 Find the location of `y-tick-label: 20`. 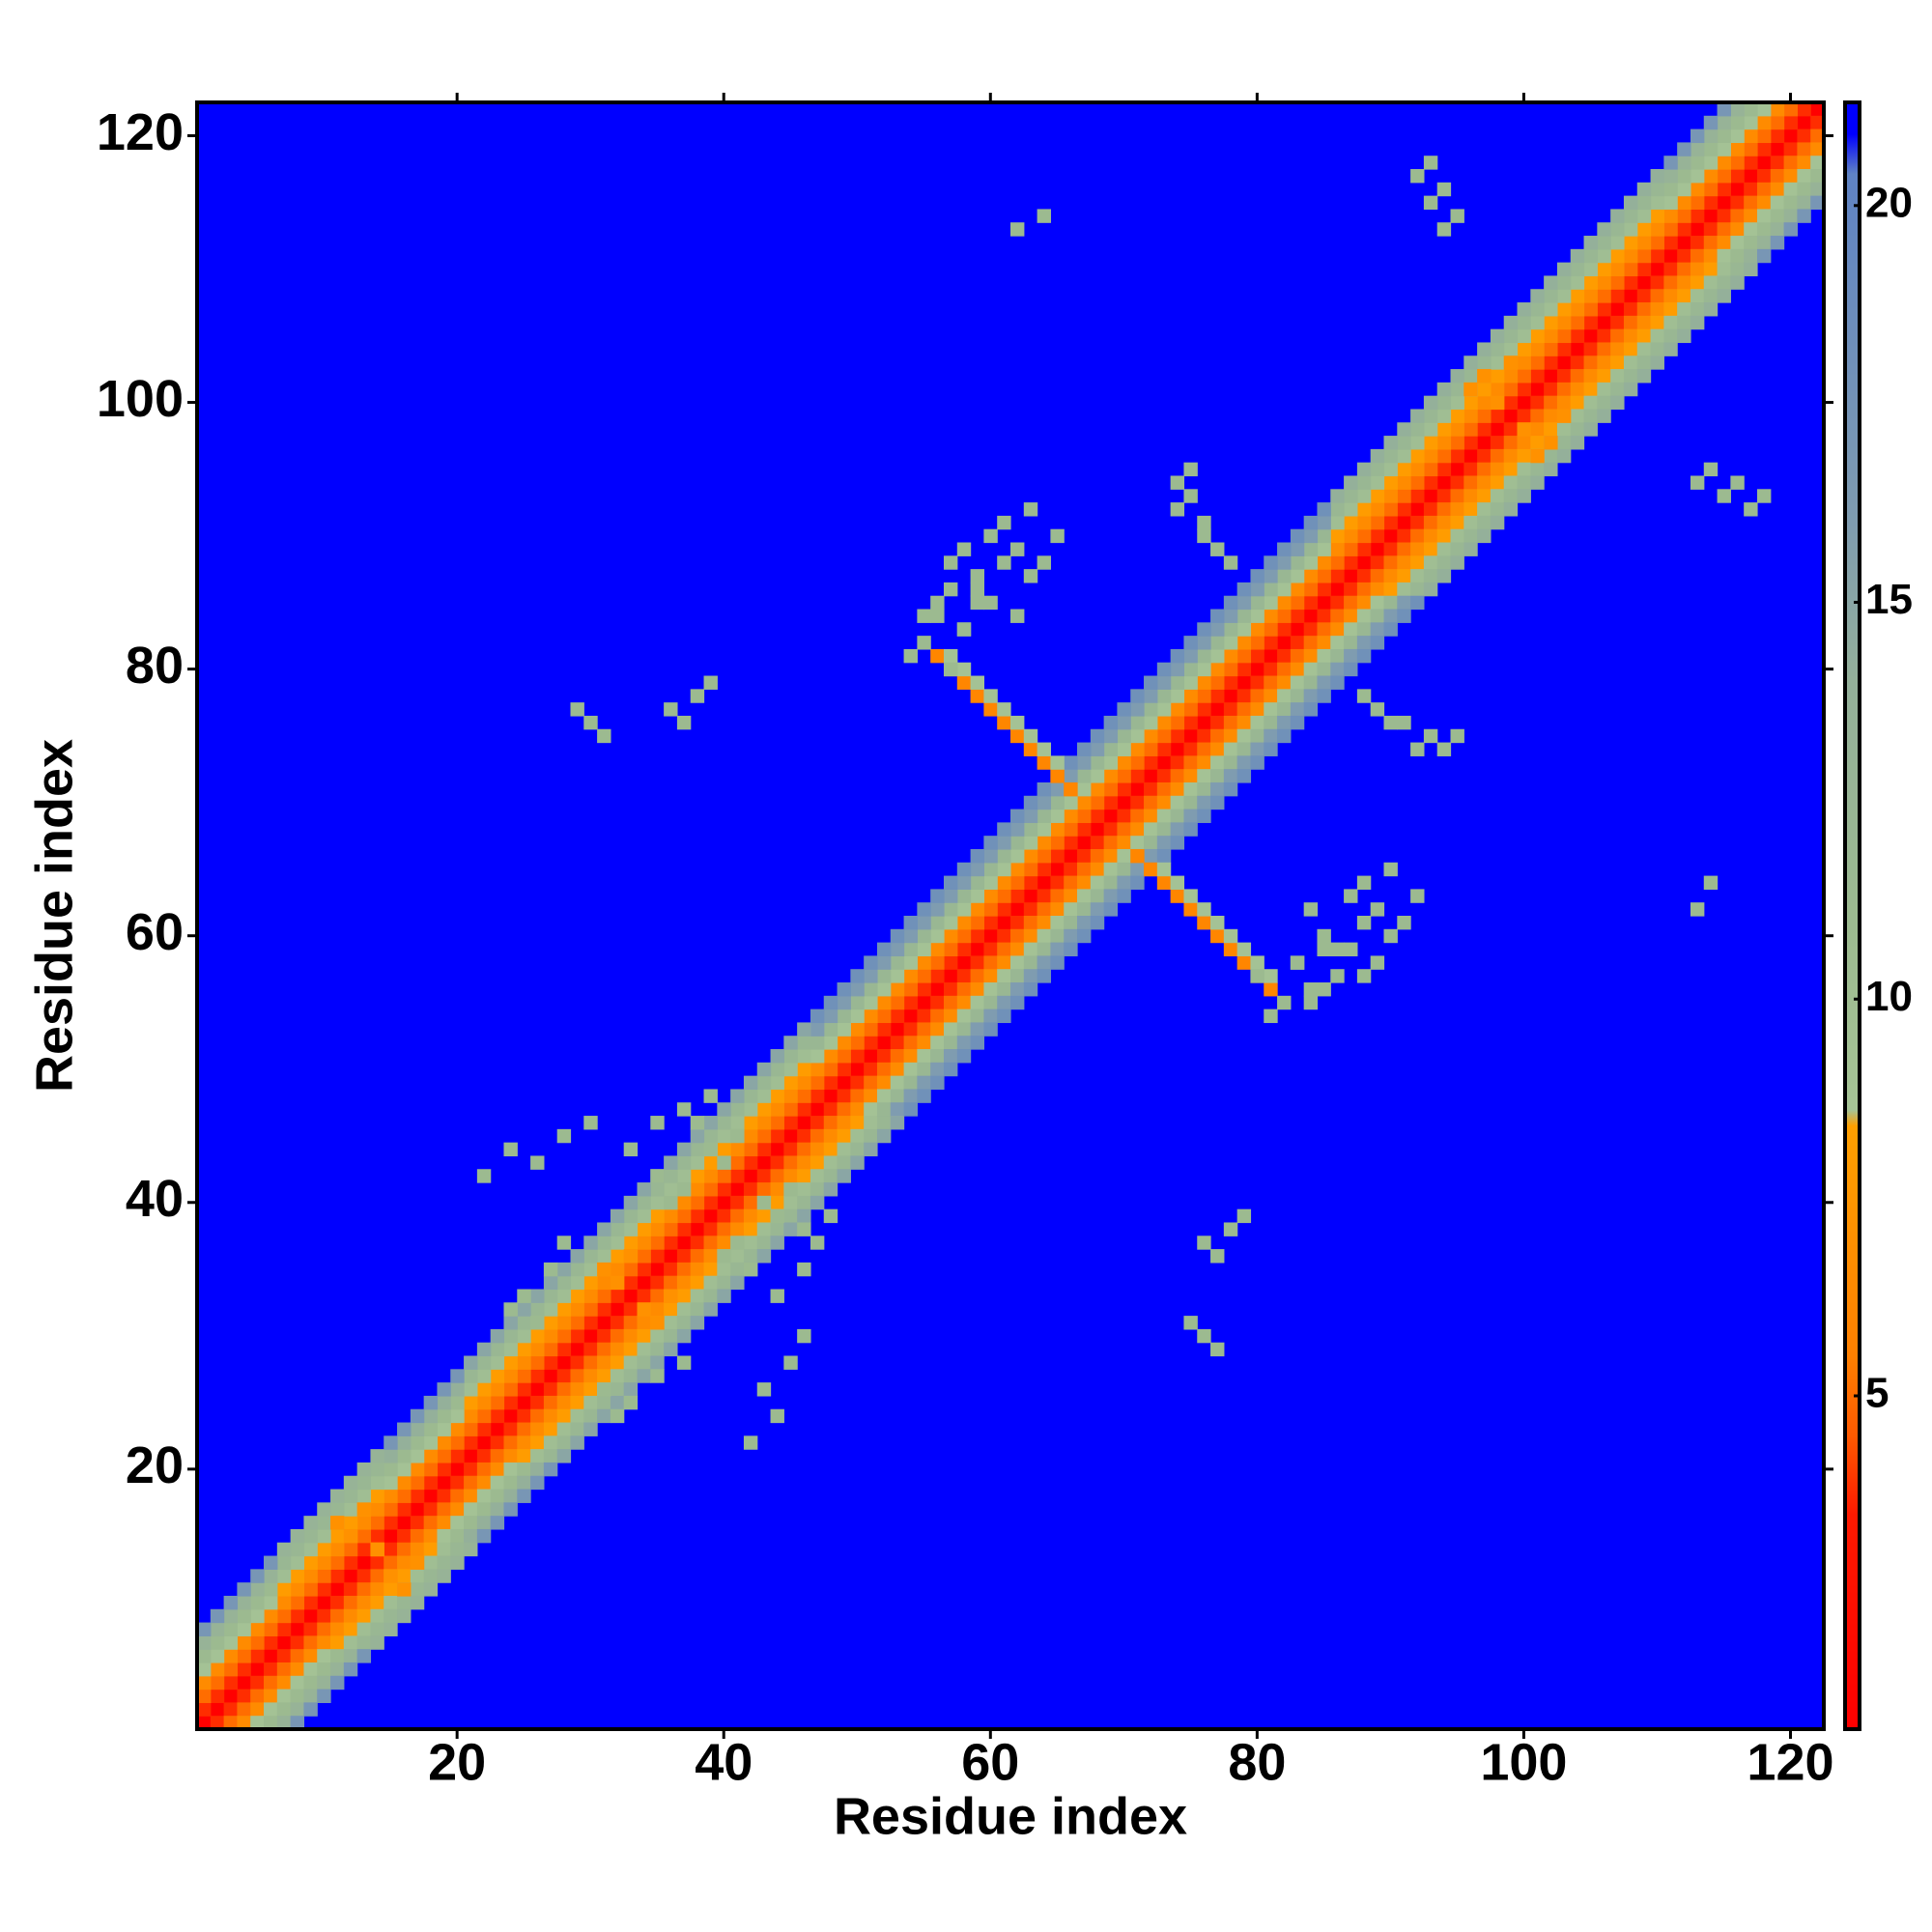

y-tick-label: 20 is located at coordinates (155, 1465).